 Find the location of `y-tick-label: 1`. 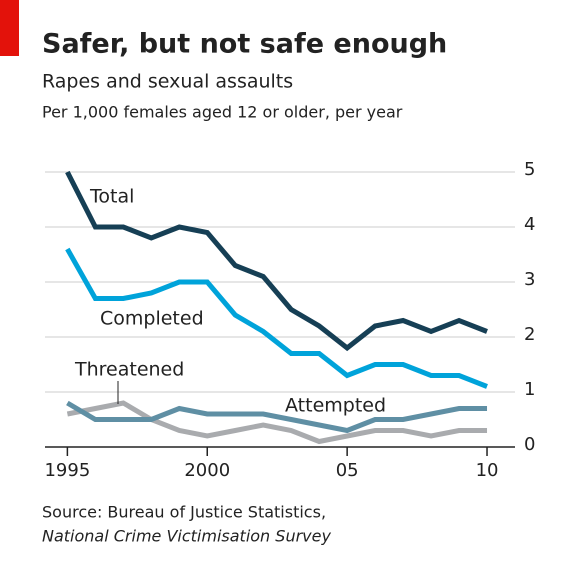

y-tick-label: 1 is located at coordinates (529, 389).